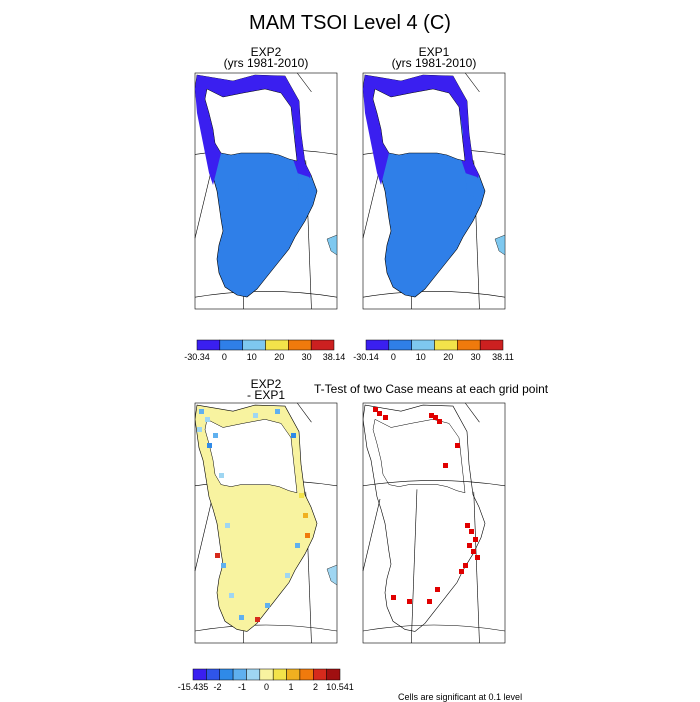 Image resolution: width=700 pixels, height=702 pixels. I want to click on panel-title-diff: EXP2 - EXP1, so click(266, 390).